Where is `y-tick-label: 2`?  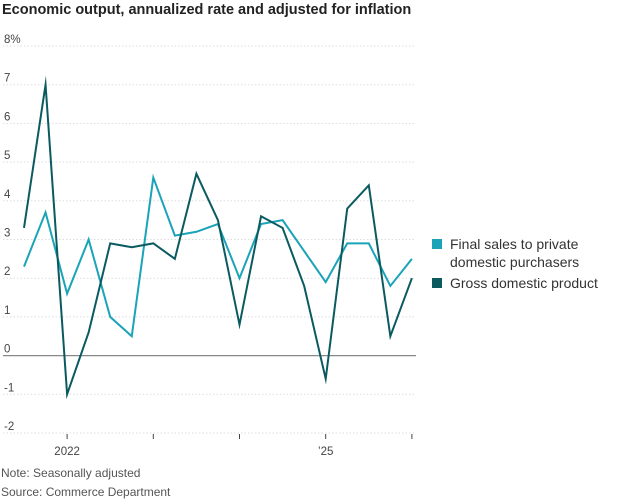
y-tick-label: 2 is located at coordinates (7, 272).